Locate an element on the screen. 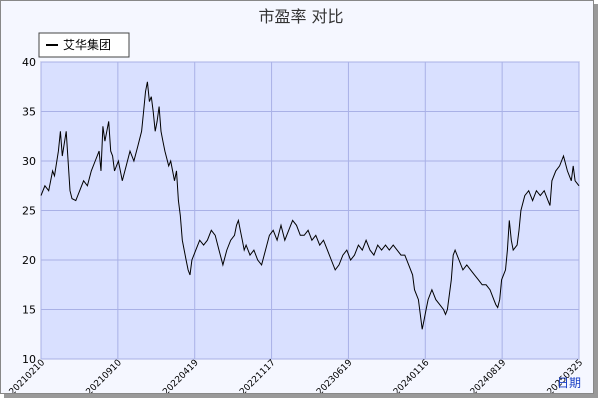  y-tick-label: 20 is located at coordinates (29, 260).